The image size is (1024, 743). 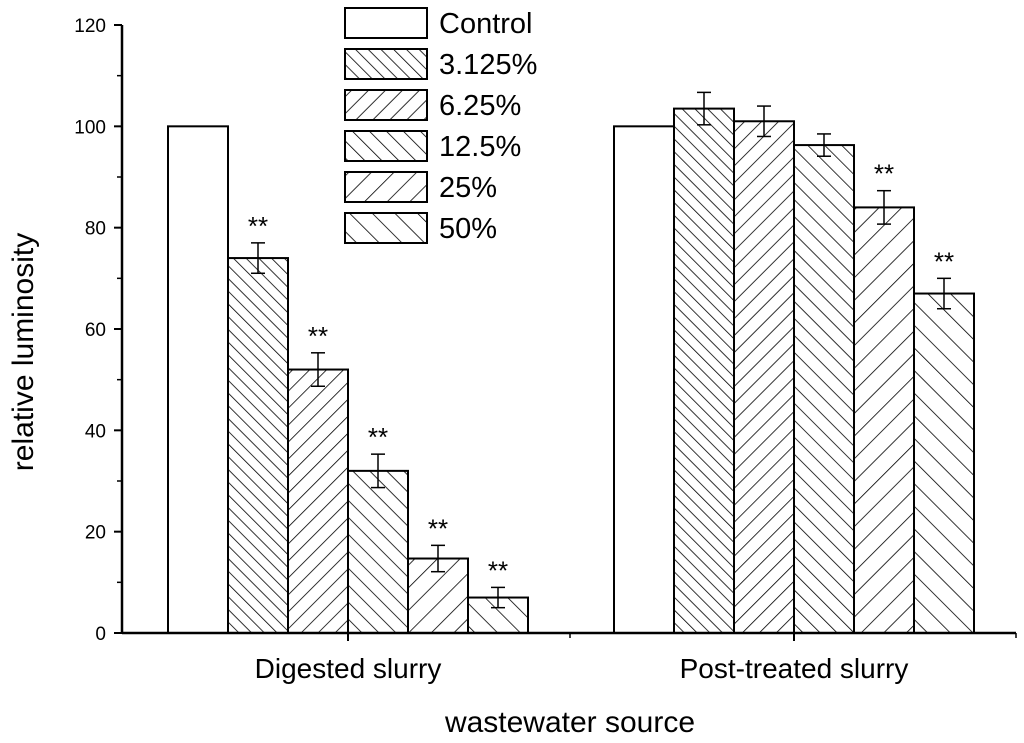 I want to click on legend-item-1: 3.125%, so click(x=440, y=64).